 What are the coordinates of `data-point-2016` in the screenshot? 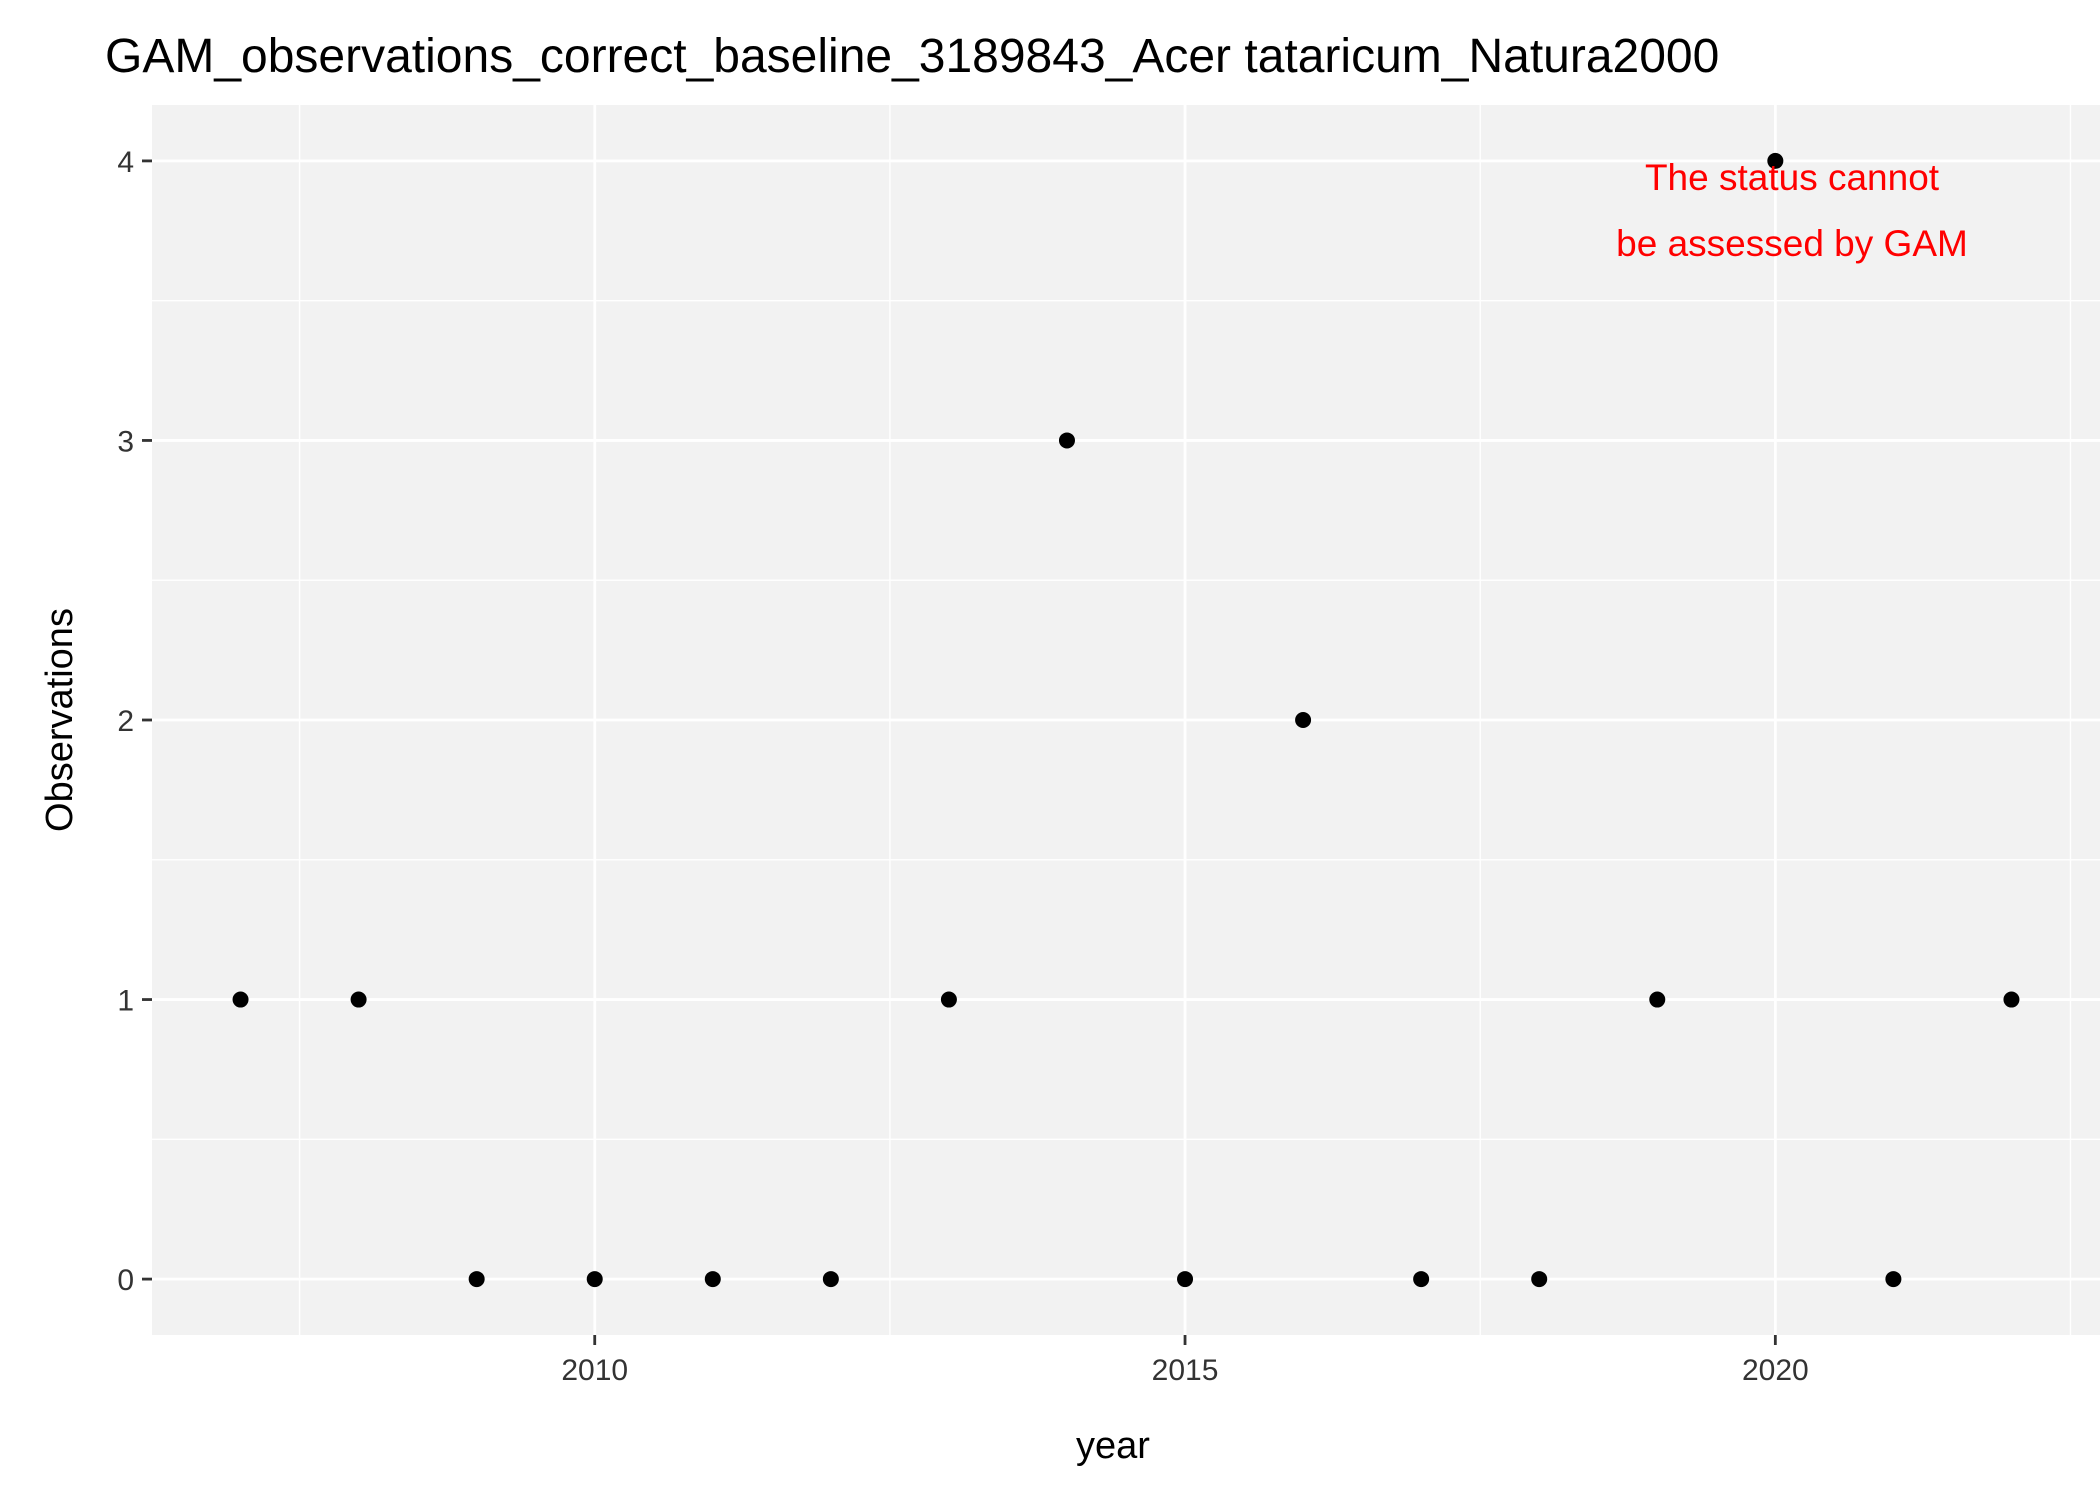 It's located at (1303, 720).